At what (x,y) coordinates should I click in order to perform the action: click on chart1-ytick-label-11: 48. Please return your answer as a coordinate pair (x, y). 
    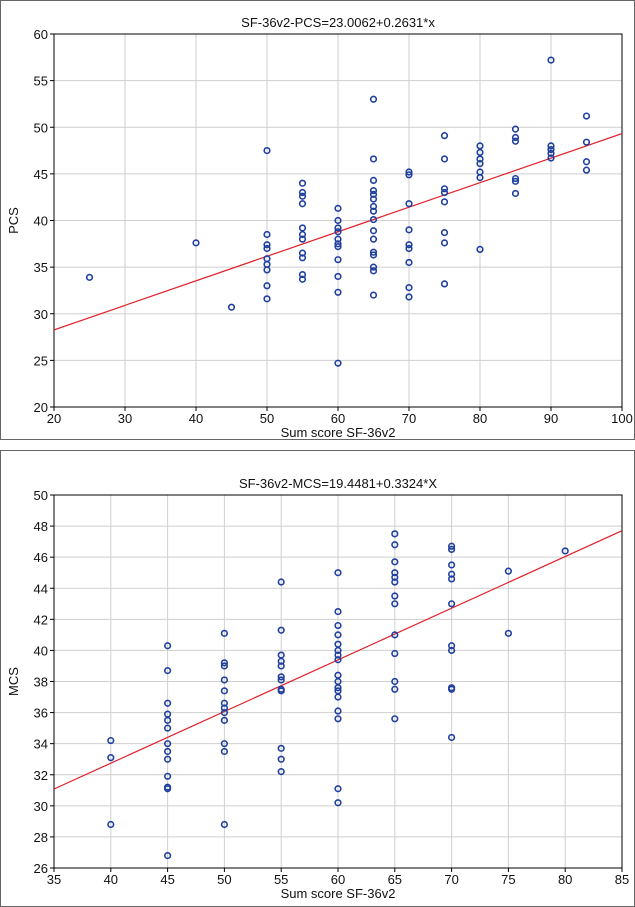
    Looking at the image, I should click on (41, 526).